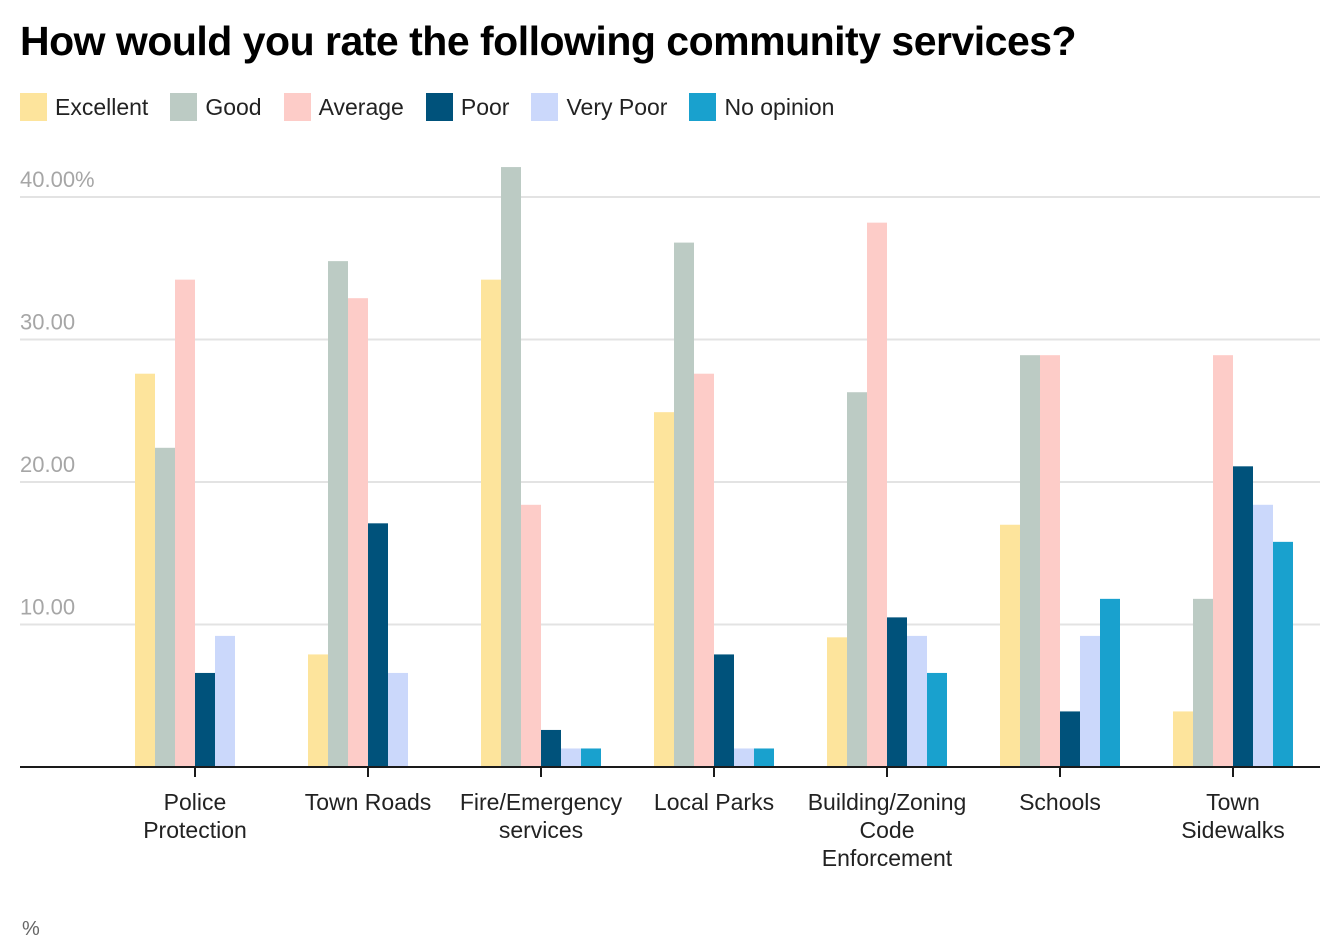 The image size is (1340, 947). What do you see at coordinates (545, 107) in the screenshot?
I see `legend-swatch-very-poor` at bounding box center [545, 107].